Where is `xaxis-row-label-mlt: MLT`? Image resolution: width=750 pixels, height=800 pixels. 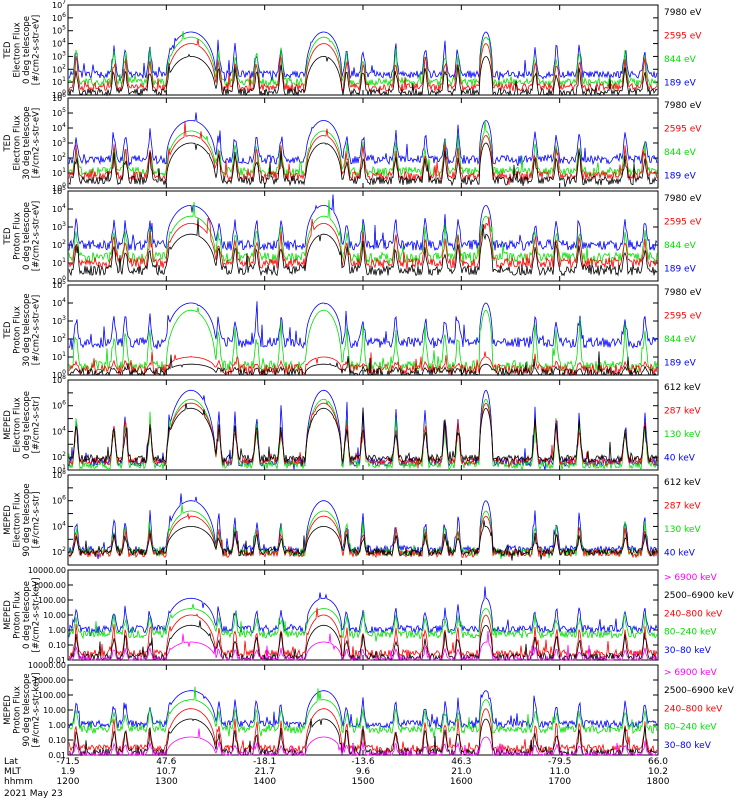 xaxis-row-label-mlt: MLT is located at coordinates (13, 772).